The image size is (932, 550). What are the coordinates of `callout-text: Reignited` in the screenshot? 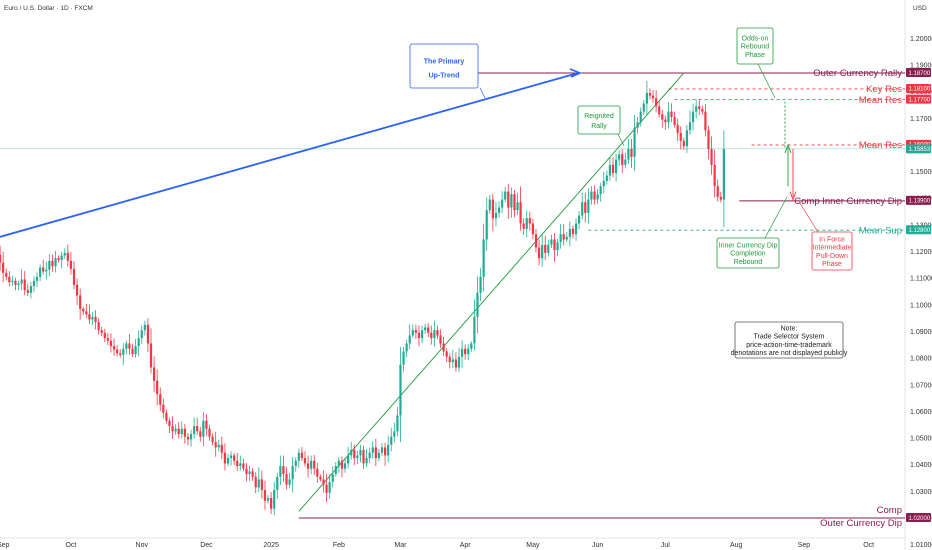 It's located at (599, 116).